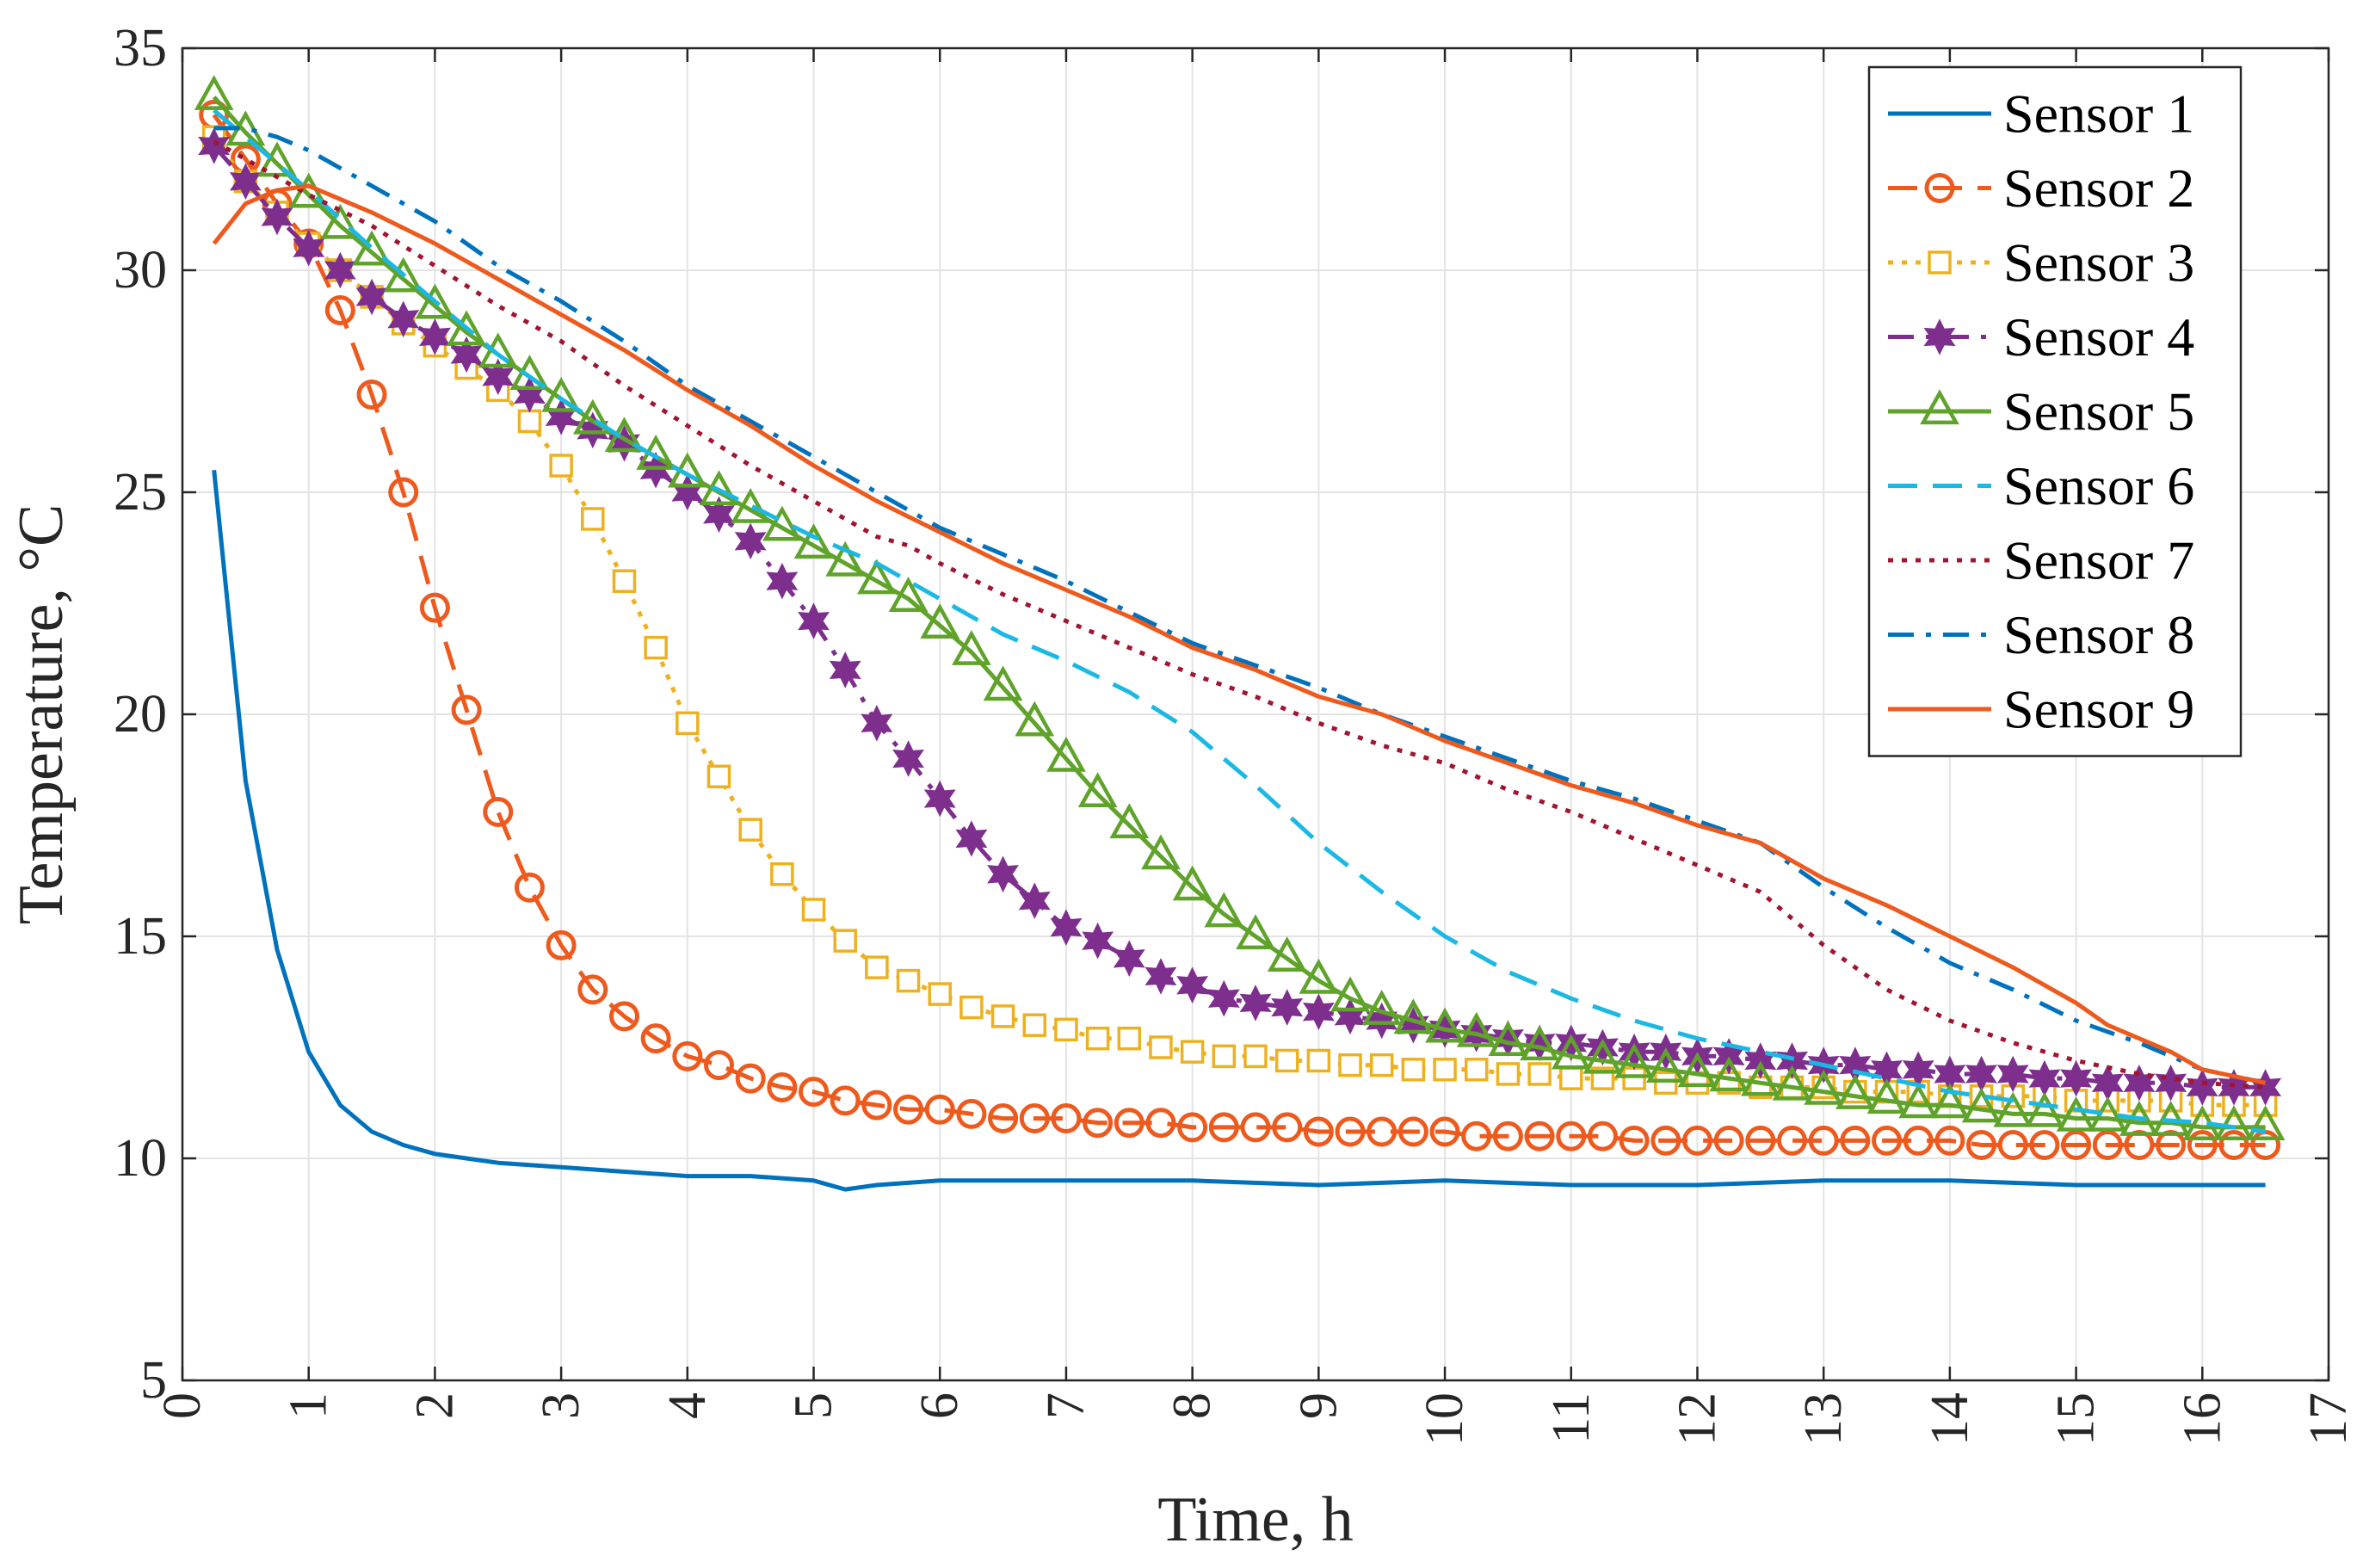 Image resolution: width=2363 pixels, height=1568 pixels. I want to click on x-tick-label: 9, so click(1318, 1405).